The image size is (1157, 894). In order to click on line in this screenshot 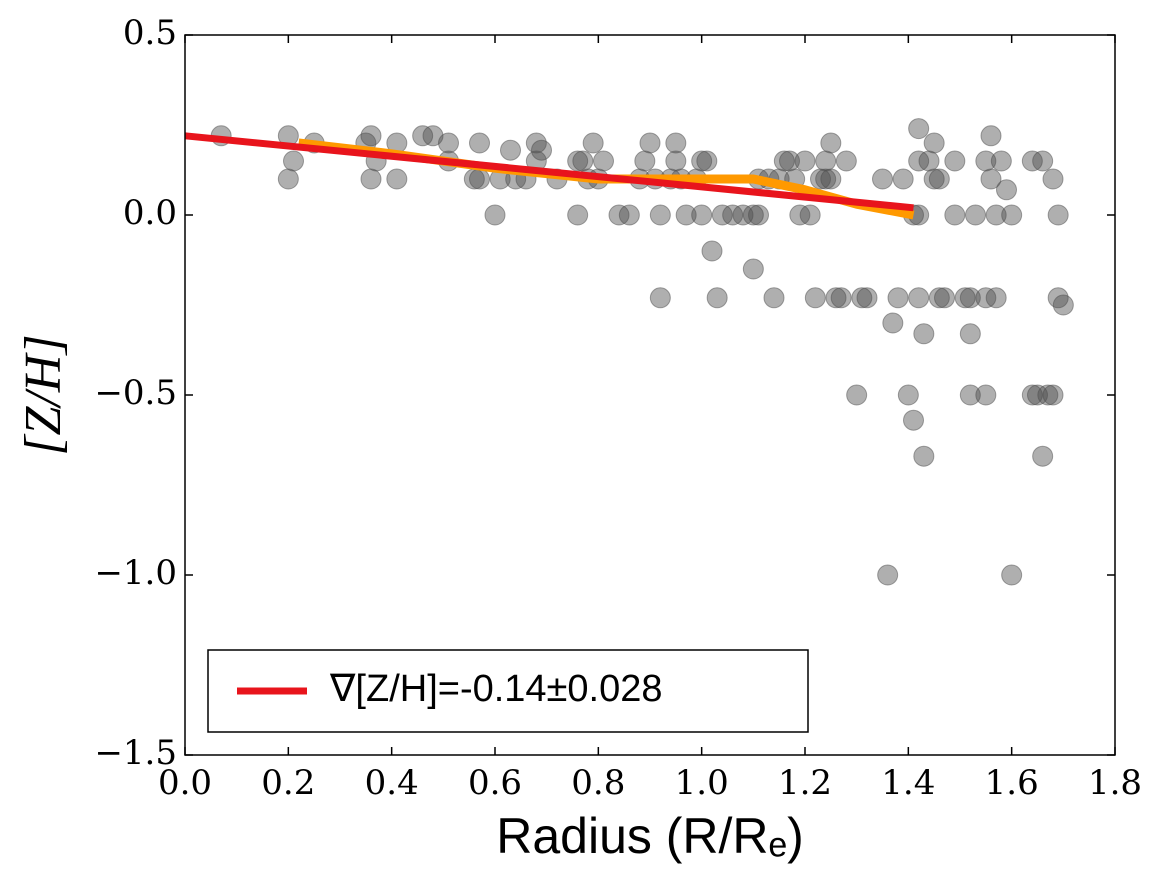, I will do `click(549, 172)`.